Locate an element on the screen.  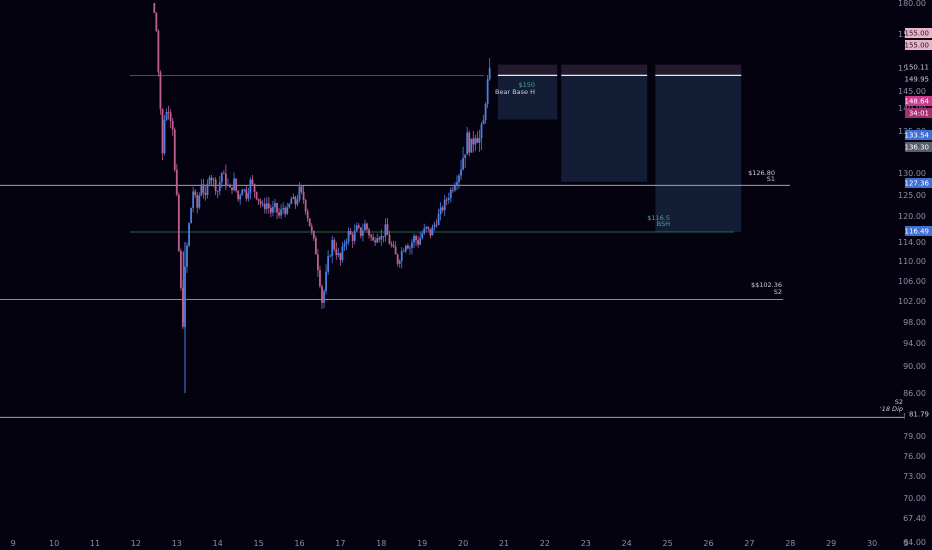
y-tick-11: 106.00 is located at coordinates (912, 281).